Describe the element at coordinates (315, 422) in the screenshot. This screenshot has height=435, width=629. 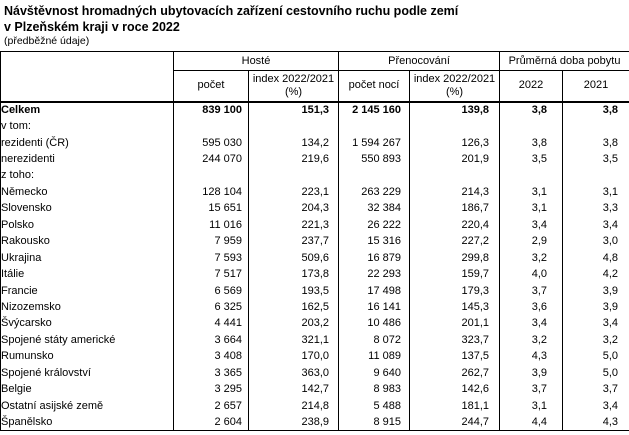
I see `table-row: Španělsko 2 604 238,9 8 915 244,7 4,4 4,3` at that location.